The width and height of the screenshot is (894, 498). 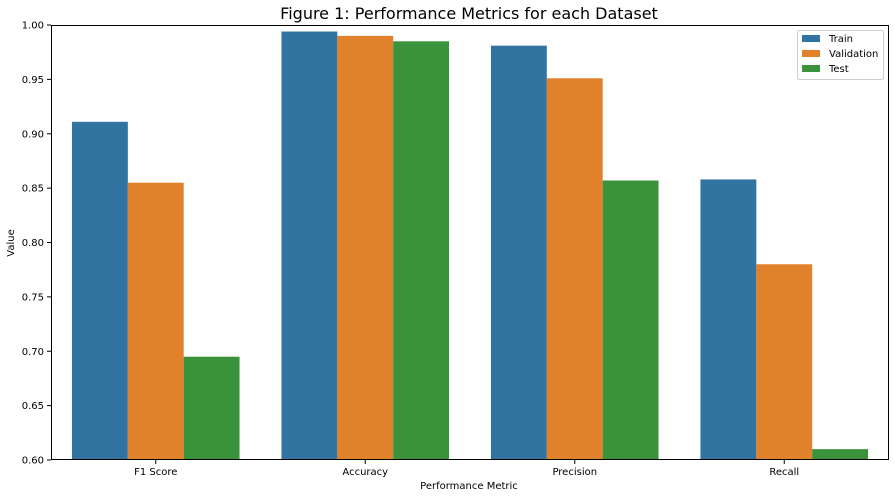 What do you see at coordinates (518, 252) in the screenshot?
I see `bar-train-precision` at bounding box center [518, 252].